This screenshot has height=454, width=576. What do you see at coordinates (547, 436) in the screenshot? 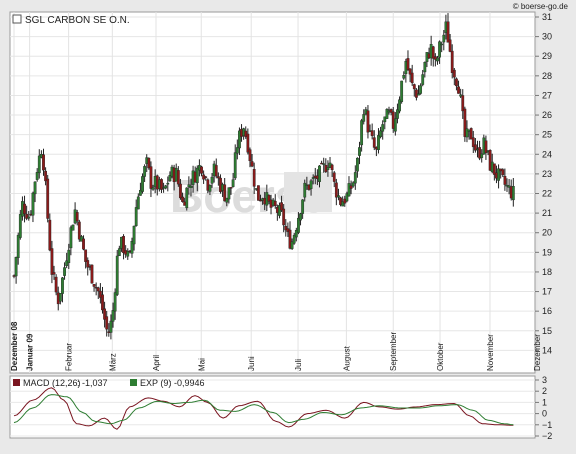
I see `macd-tick-label: −2` at bounding box center [547, 436].